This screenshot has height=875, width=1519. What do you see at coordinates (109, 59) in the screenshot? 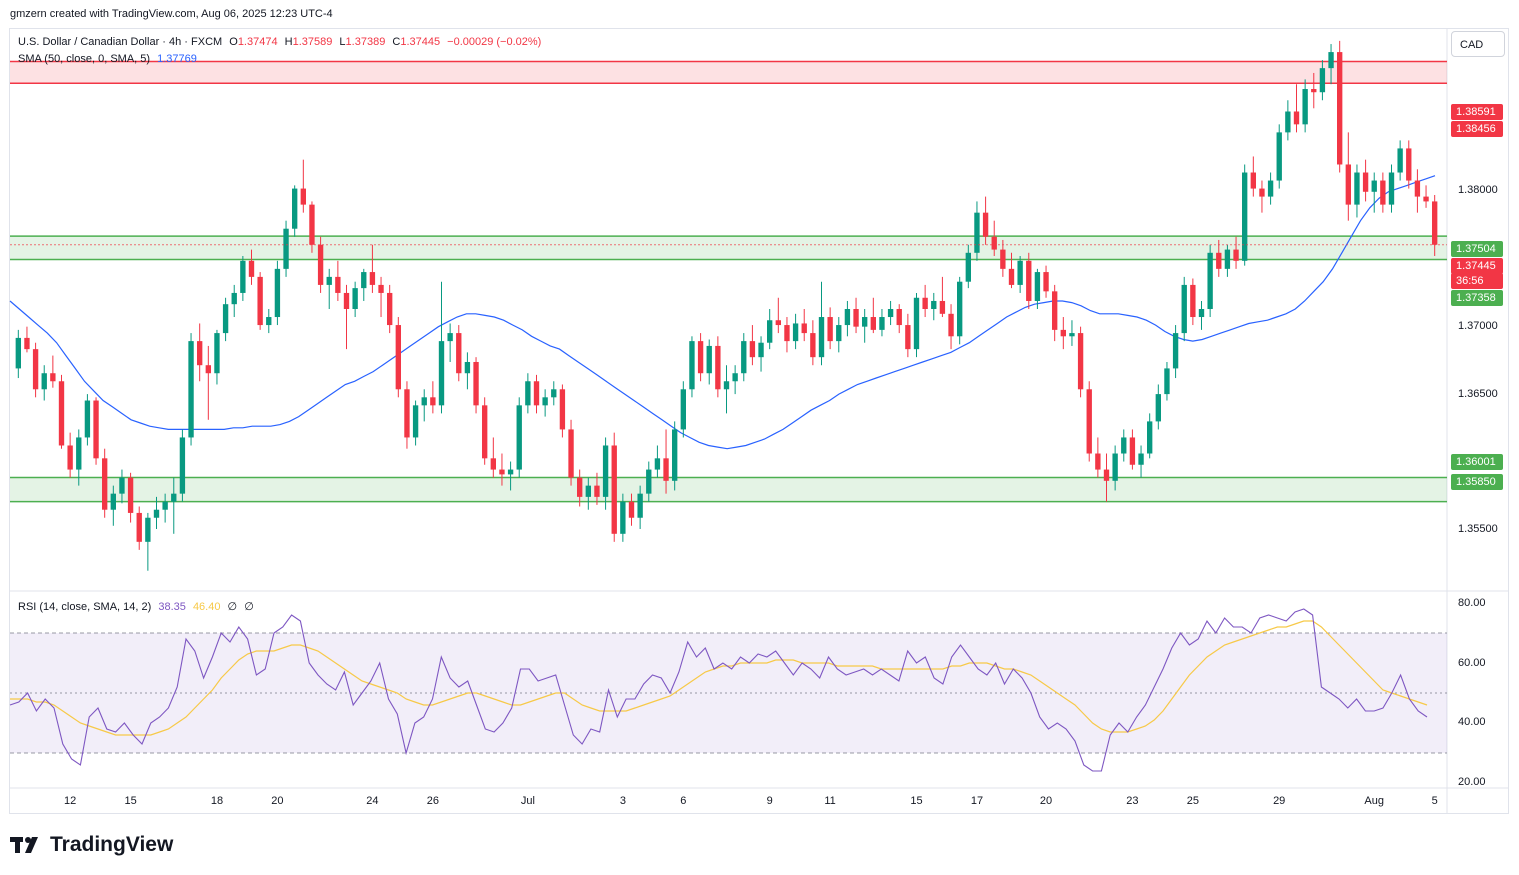
I see `sma-legend: SMA (50, close, 0, SMA, 5) 1.37769` at bounding box center [109, 59].